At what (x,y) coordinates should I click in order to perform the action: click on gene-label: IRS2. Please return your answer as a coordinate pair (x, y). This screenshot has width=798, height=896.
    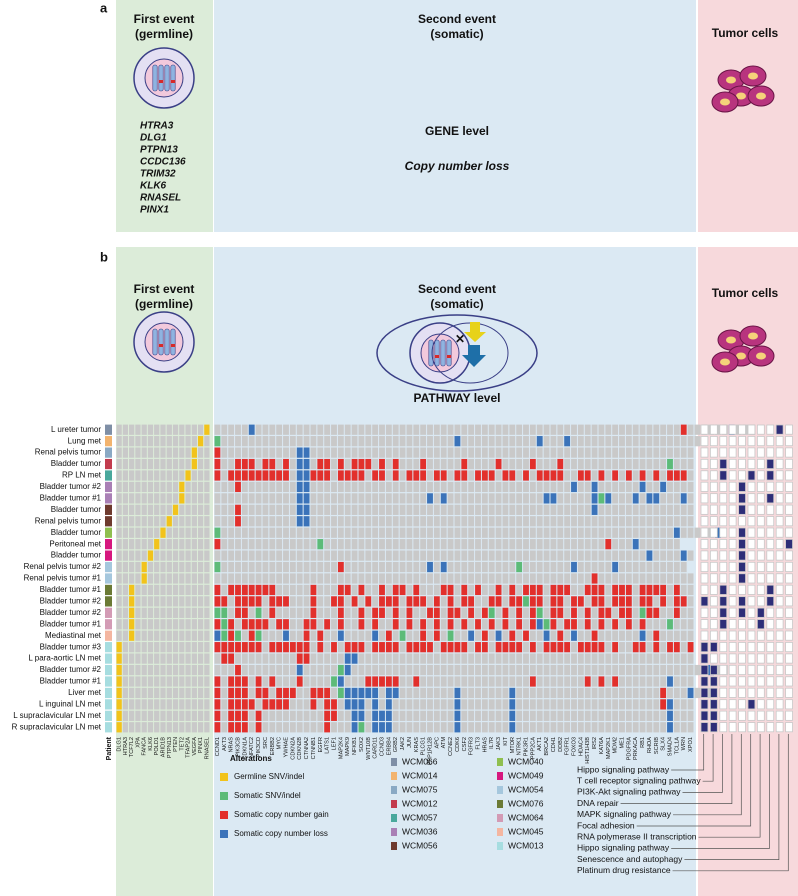
    Looking at the image, I should click on (595, 743).